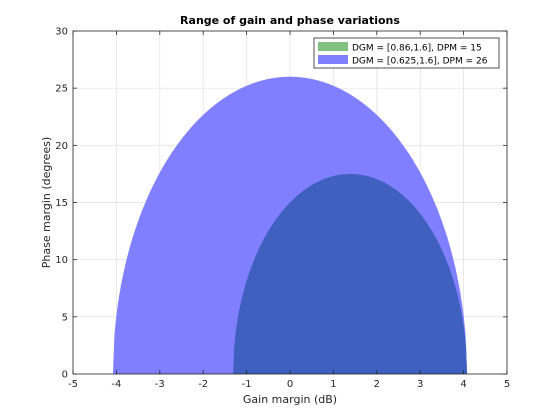 This screenshot has width=560, height=420. What do you see at coordinates (420, 384) in the screenshot?
I see `x-tick-label: 3` at bounding box center [420, 384].